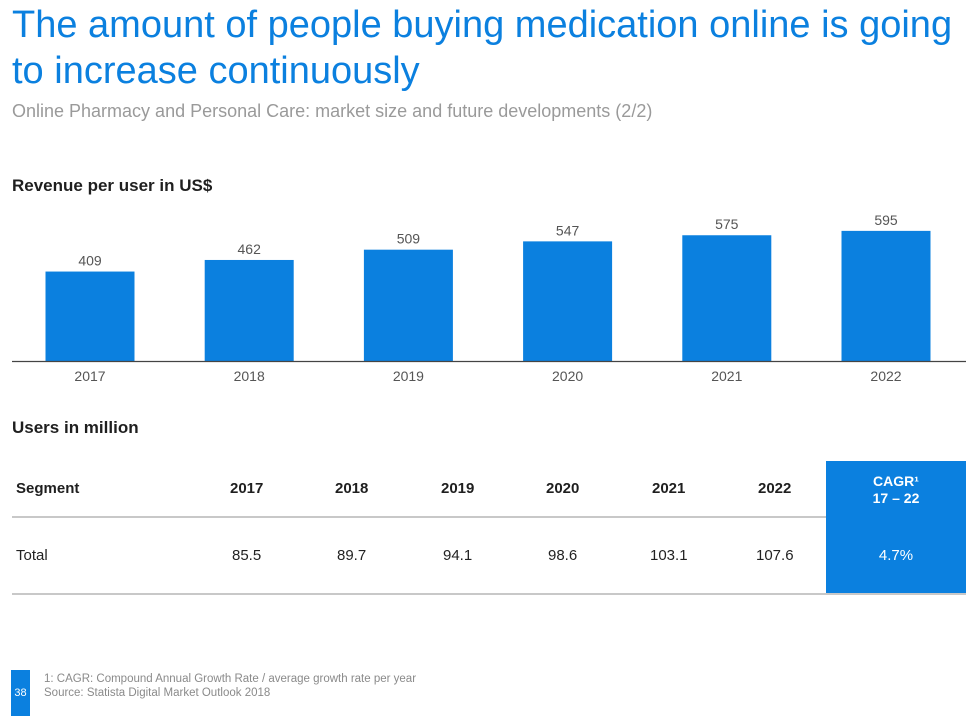  I want to click on header-2022: 2022, so click(775, 488).